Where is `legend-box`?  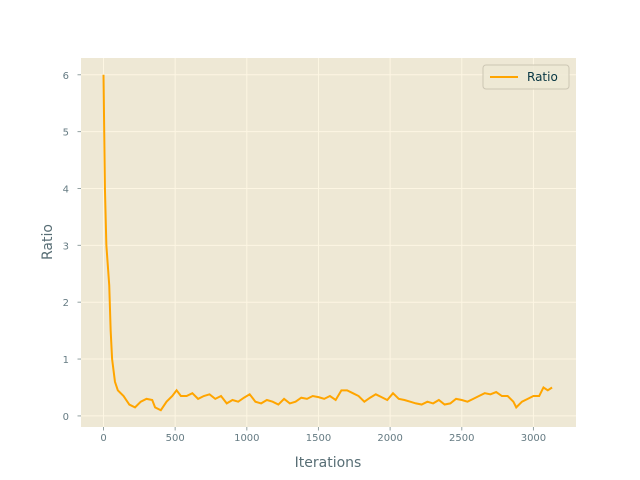 legend-box is located at coordinates (526, 77).